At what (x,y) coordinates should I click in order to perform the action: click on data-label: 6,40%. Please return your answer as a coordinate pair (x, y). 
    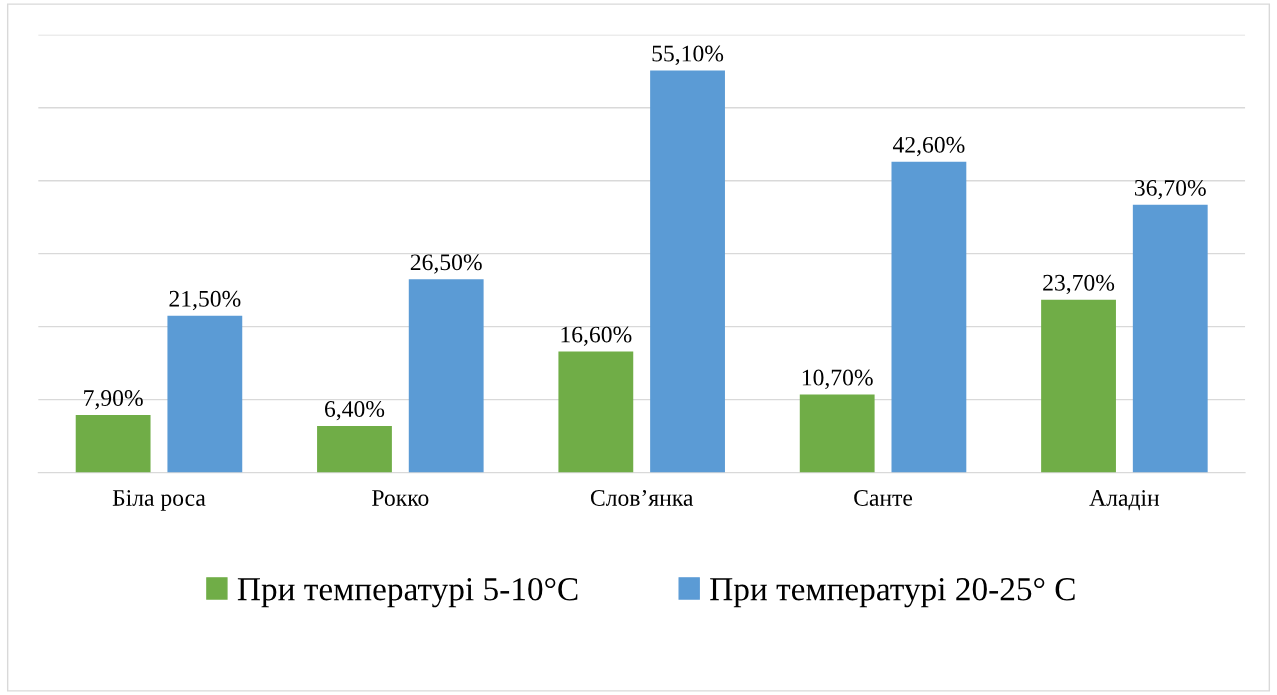
    Looking at the image, I should click on (355, 411).